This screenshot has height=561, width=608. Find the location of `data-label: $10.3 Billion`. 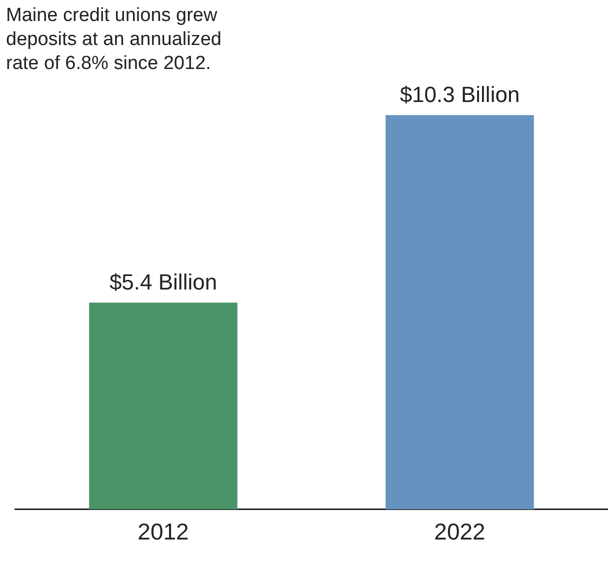

data-label: $10.3 Billion is located at coordinates (460, 95).